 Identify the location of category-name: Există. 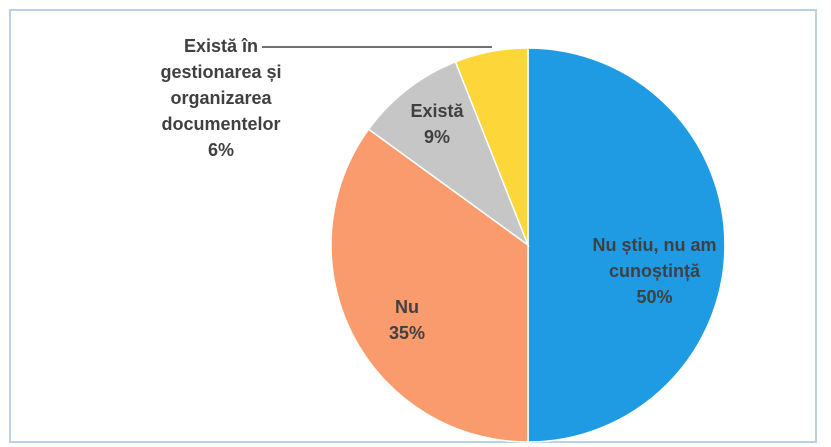
(437, 111).